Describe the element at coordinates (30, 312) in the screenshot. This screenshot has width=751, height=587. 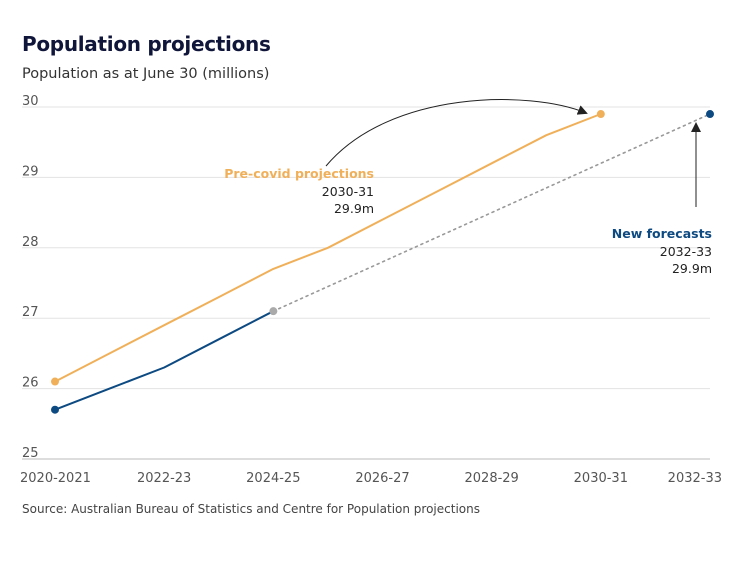
I see `y-tick-label: 27` at that location.